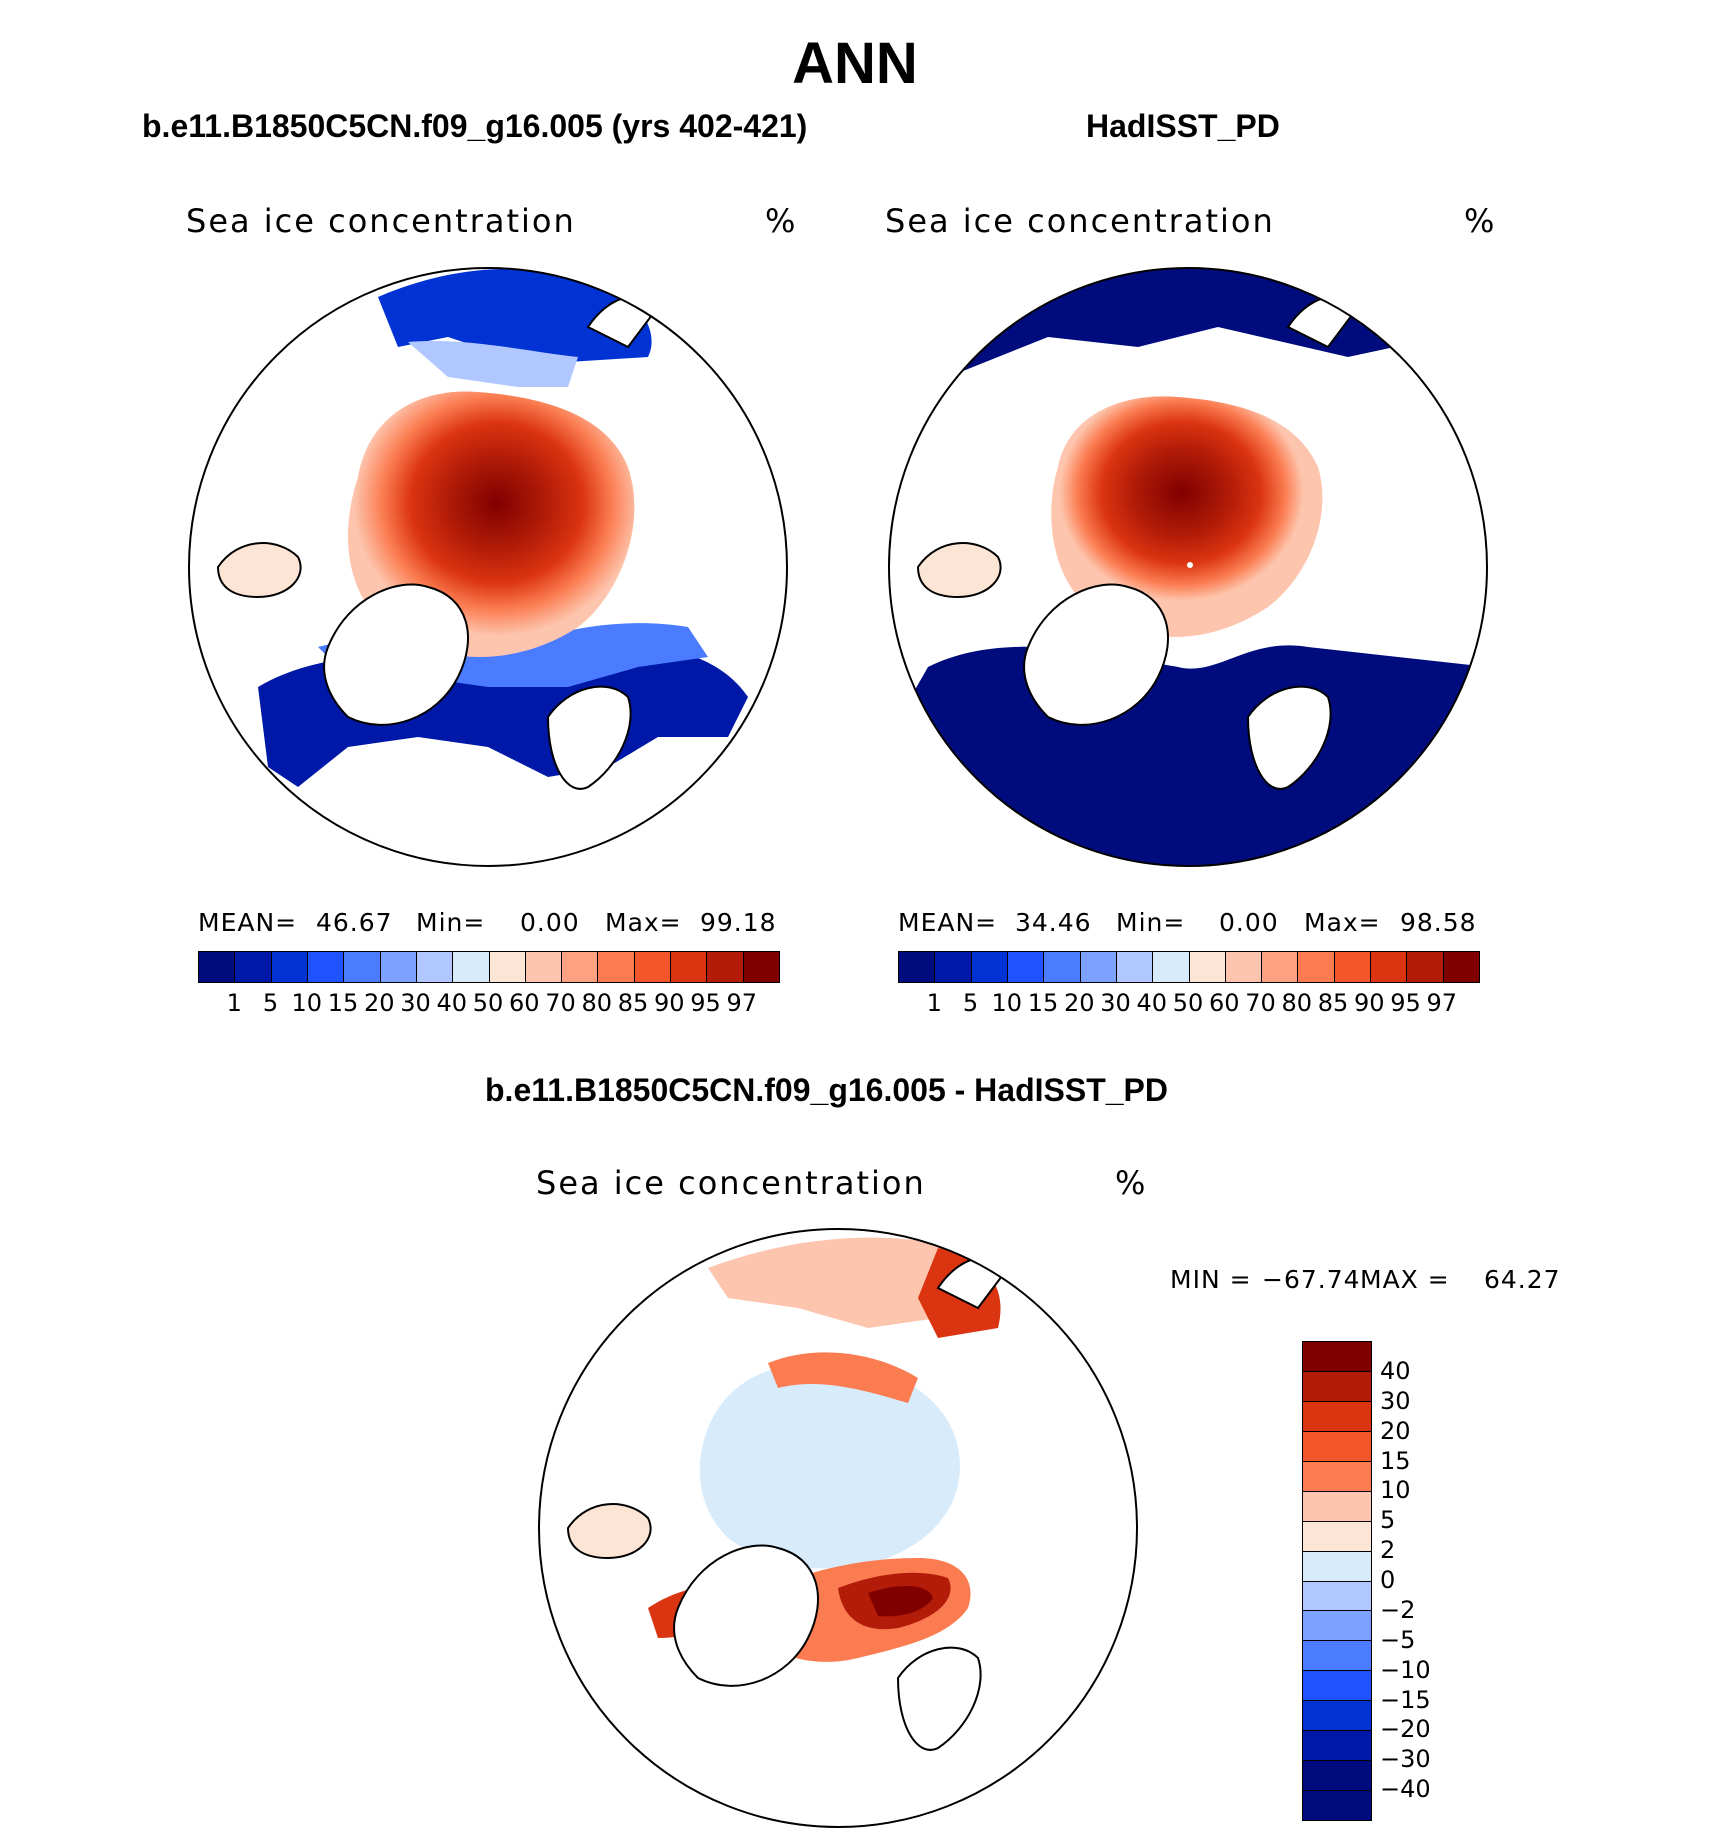 This screenshot has height=1838, width=1710. What do you see at coordinates (560, 1003) in the screenshot?
I see `colorbar-tick-label: 70` at bounding box center [560, 1003].